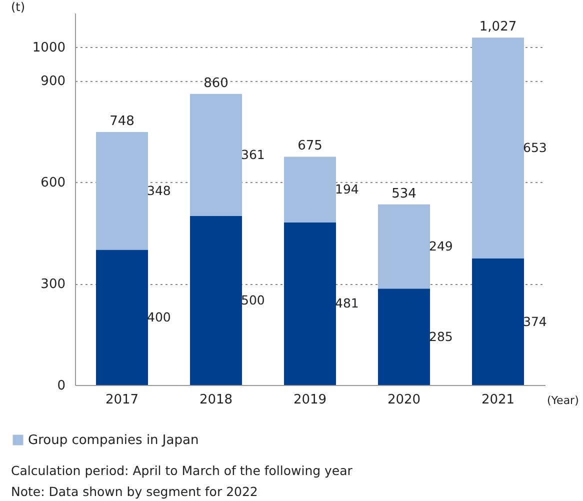  I want to click on data-label: 361, so click(253, 154).